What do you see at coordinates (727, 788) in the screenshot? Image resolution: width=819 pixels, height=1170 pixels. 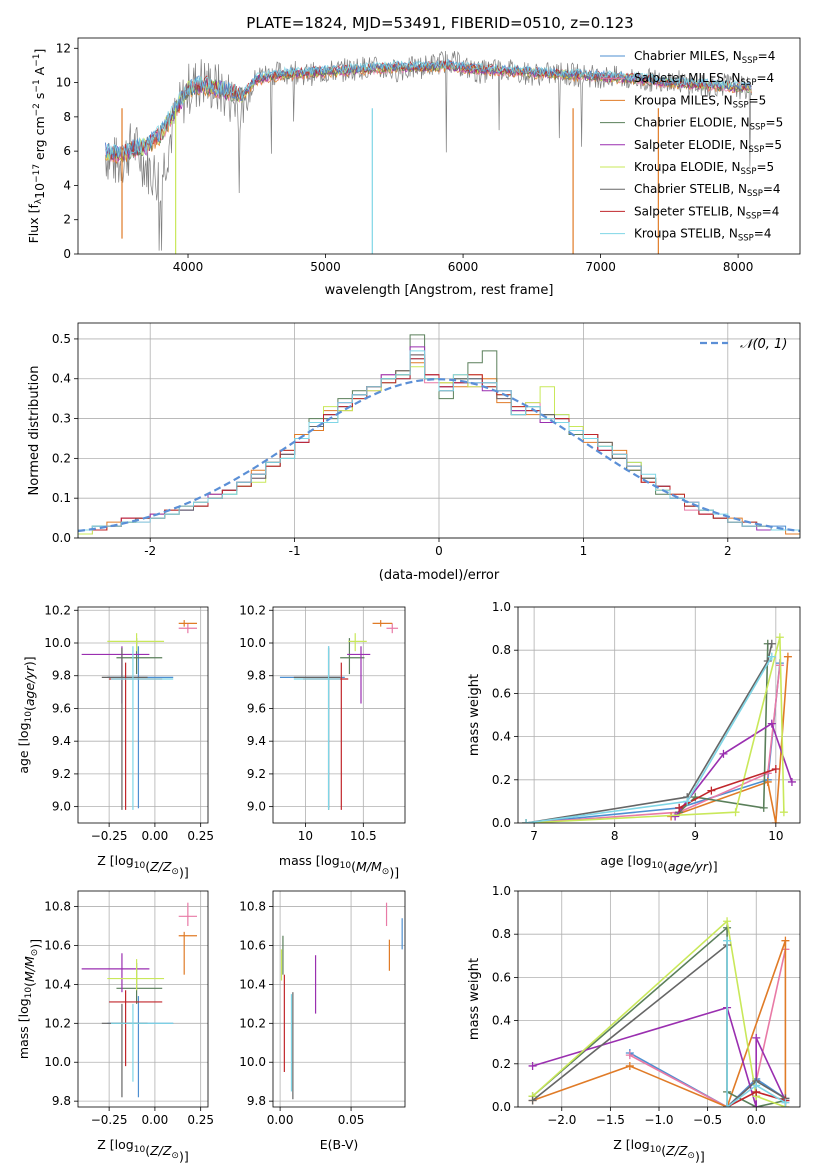 I see `weight-line-salpeter-stelib` at bounding box center [727, 788].